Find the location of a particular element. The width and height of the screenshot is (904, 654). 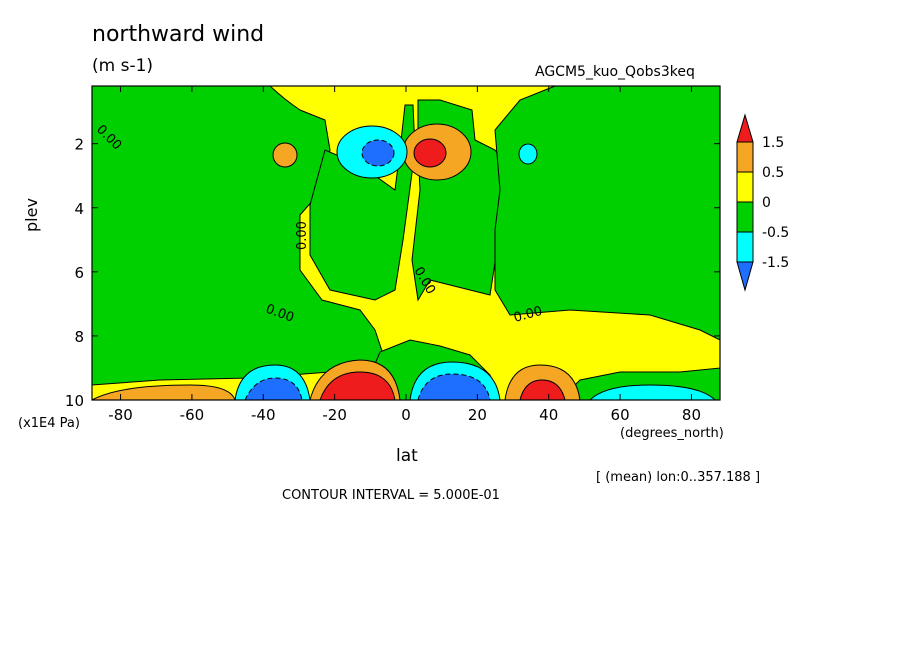

colorbar-orange is located at coordinates (745, 157).